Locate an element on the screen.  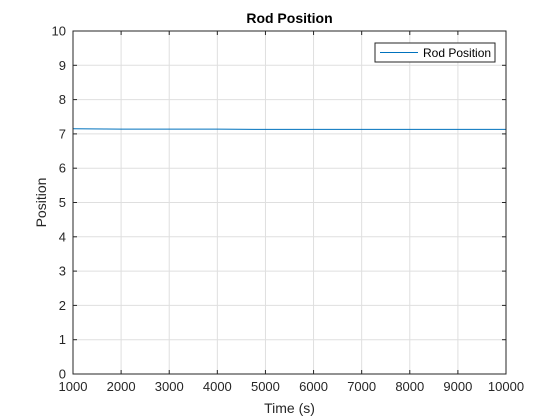
y-tick-label: 1 is located at coordinates (62, 339).